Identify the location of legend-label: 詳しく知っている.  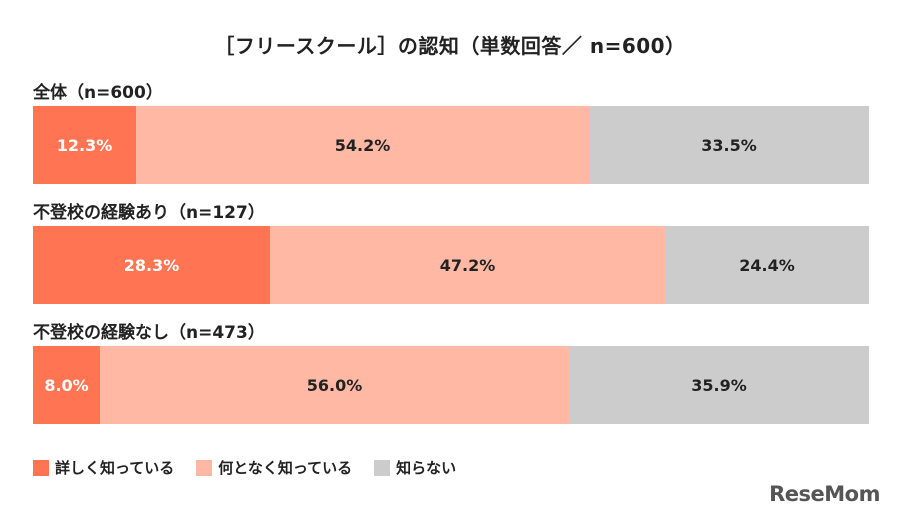
(115, 468).